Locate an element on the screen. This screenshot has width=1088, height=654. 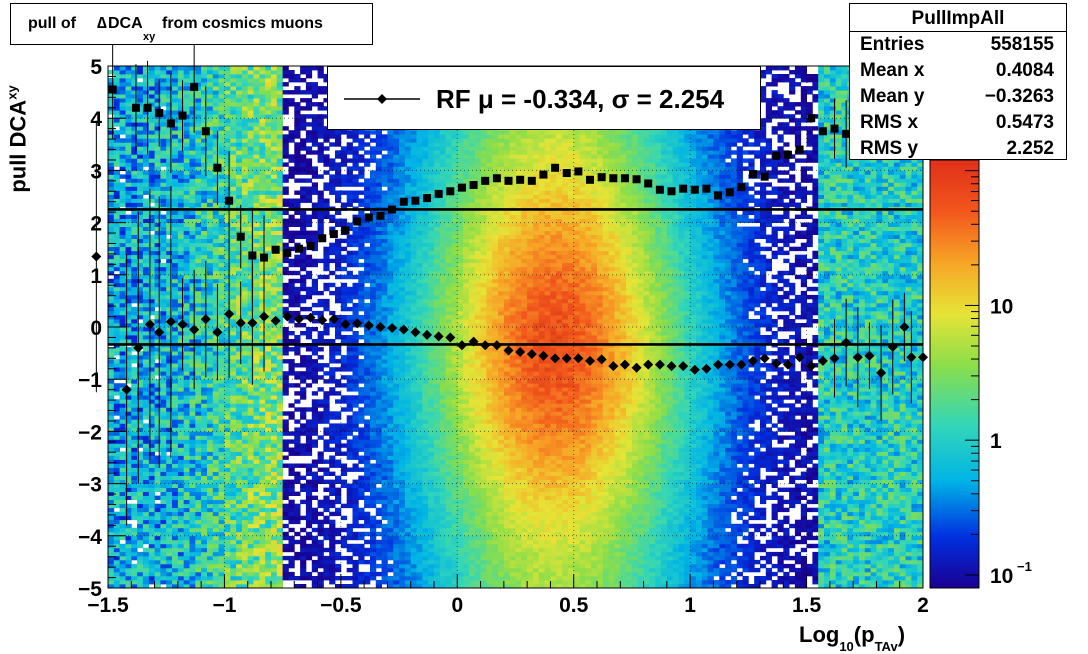
title-sub: xy is located at coordinates (149, 37).